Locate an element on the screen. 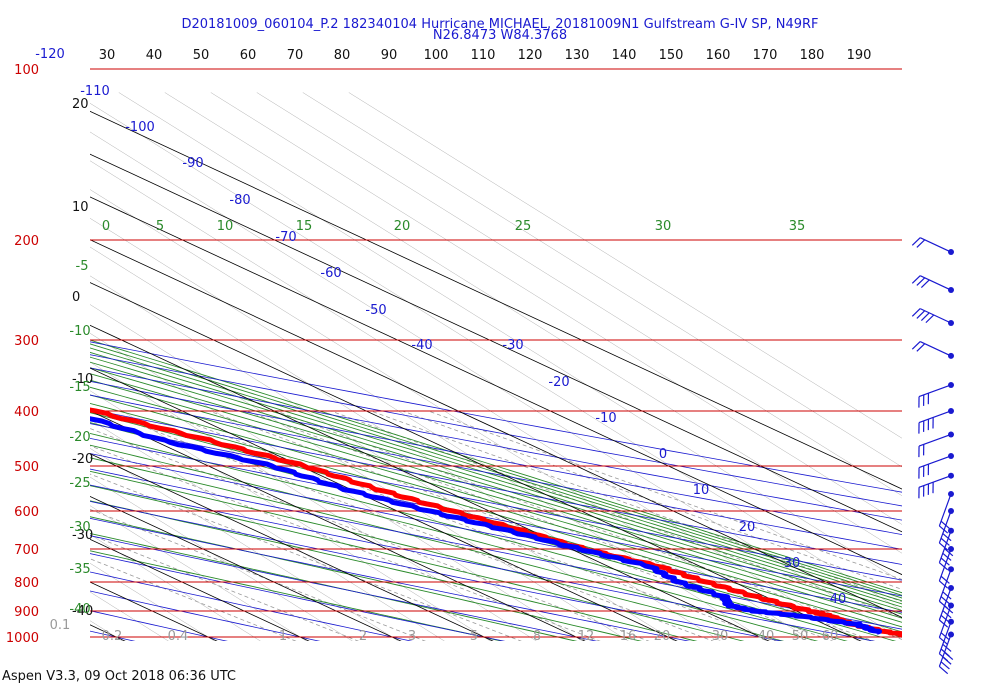 The image size is (1000, 700). chart-subtitle: N26.8473 W84.3768 is located at coordinates (500, 35).